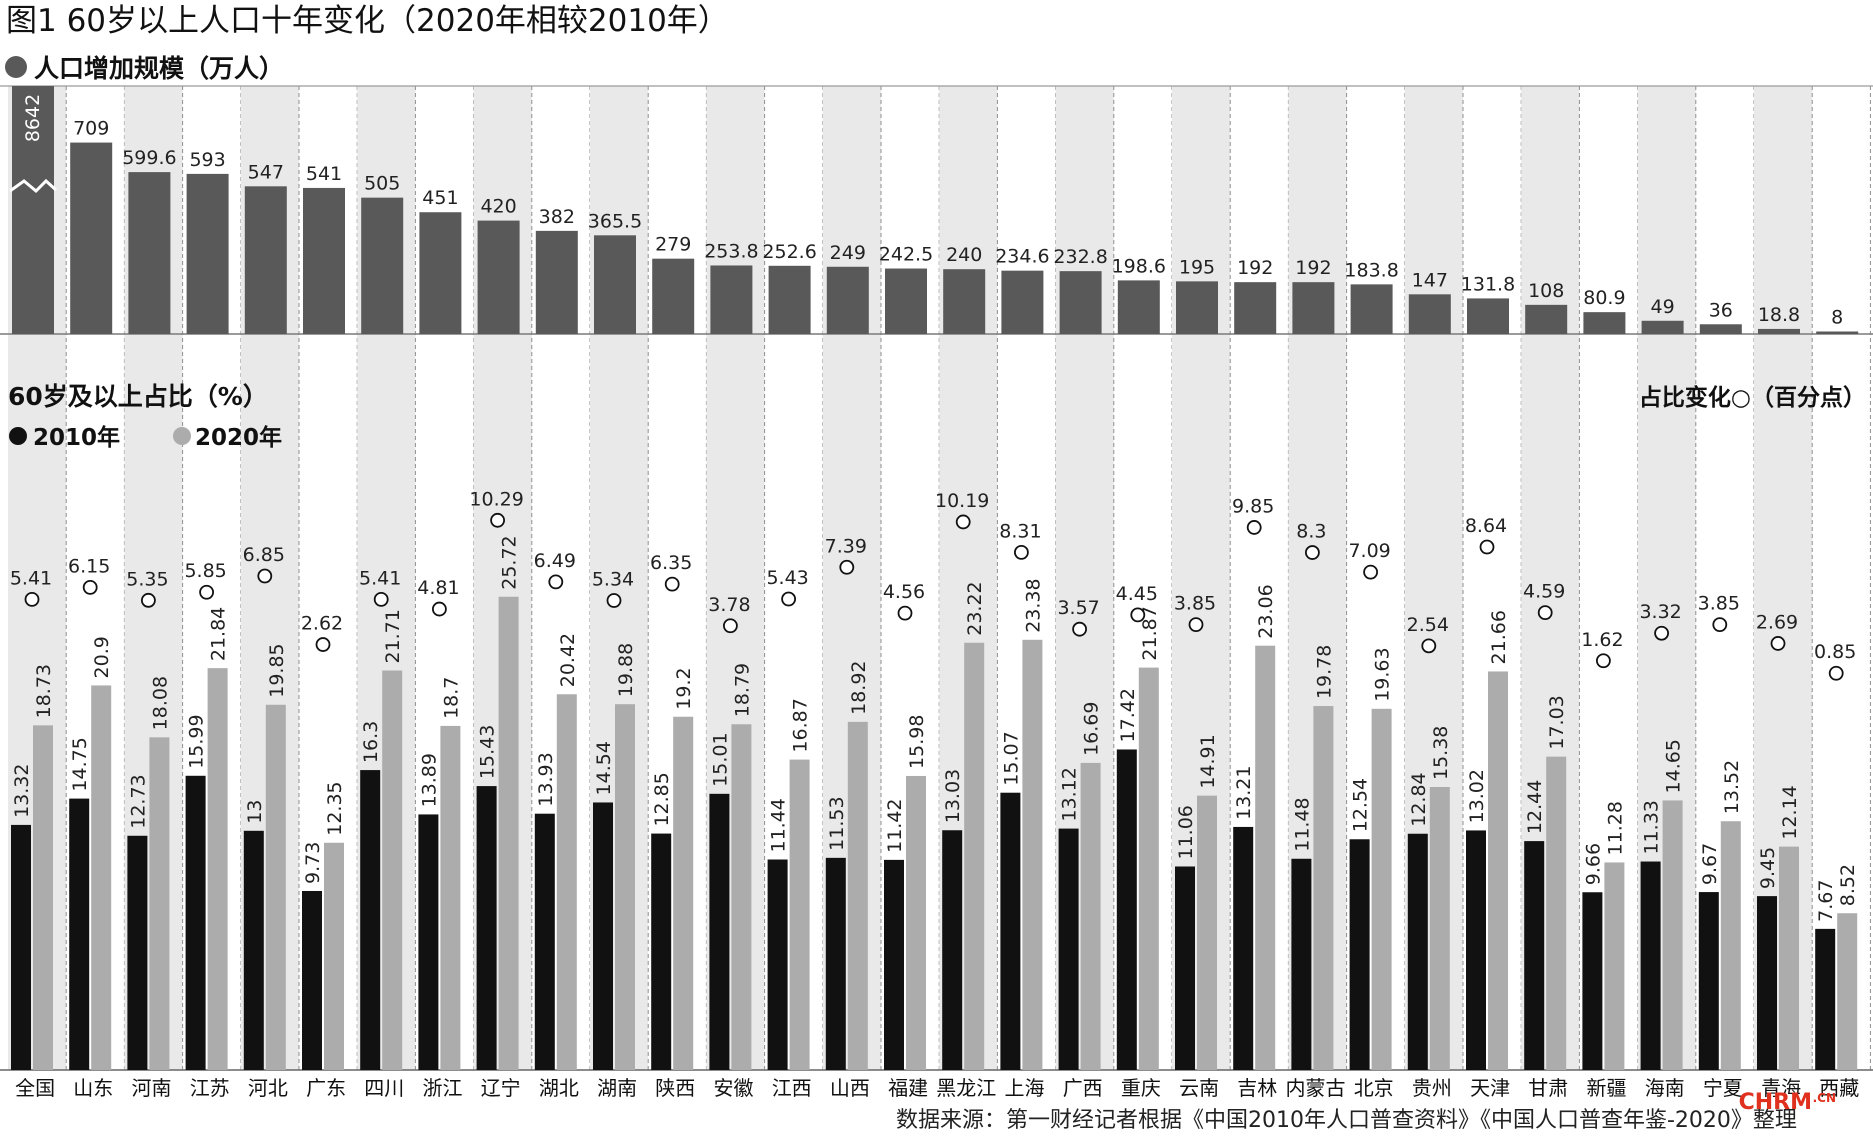 This screenshot has height=1139, width=1873. What do you see at coordinates (147, 579) in the screenshot?
I see `change-label: 5.35` at bounding box center [147, 579].